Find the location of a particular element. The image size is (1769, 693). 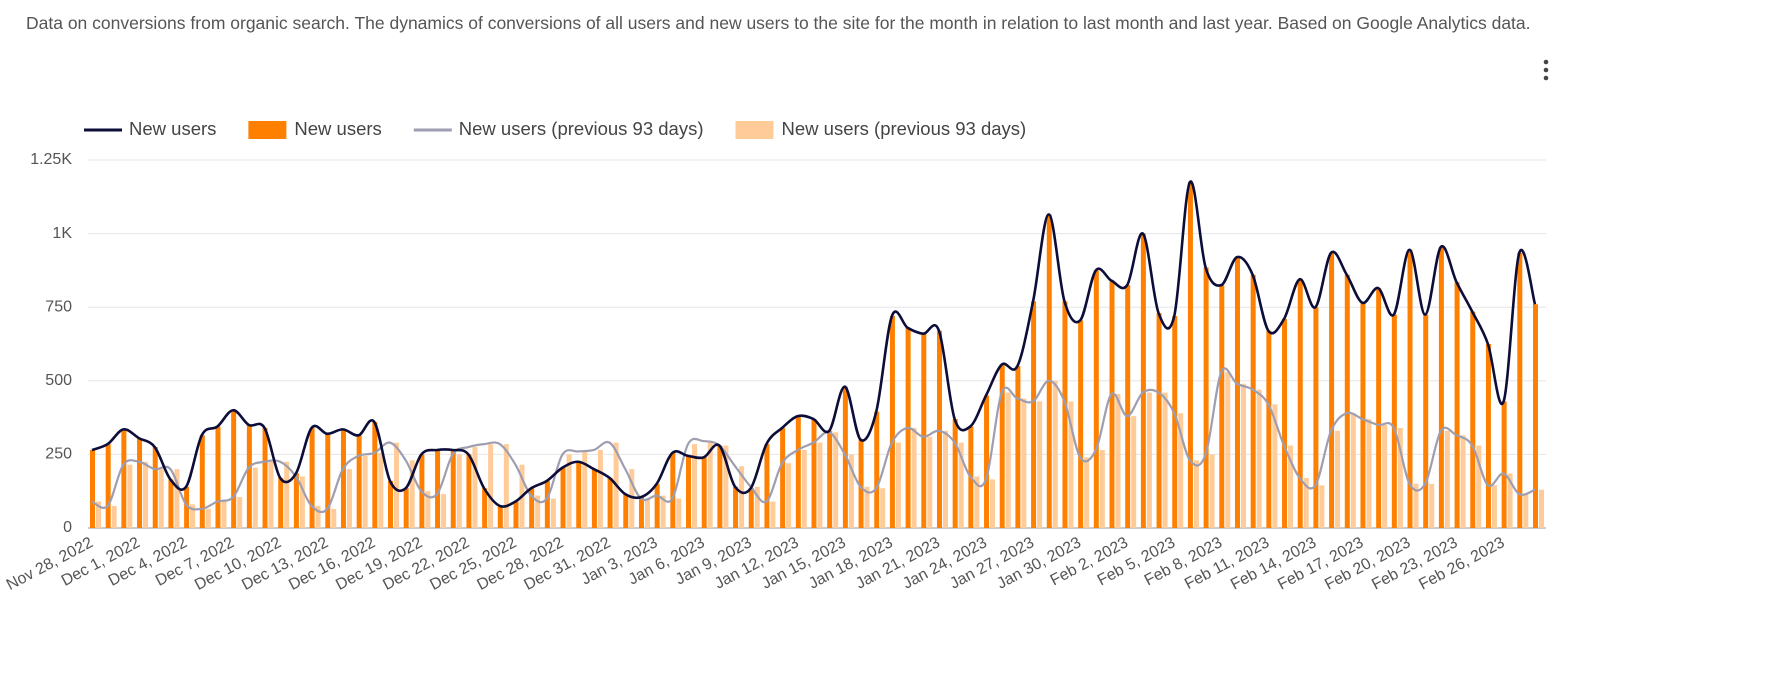

y-tick-label: 500 is located at coordinates (58, 380).